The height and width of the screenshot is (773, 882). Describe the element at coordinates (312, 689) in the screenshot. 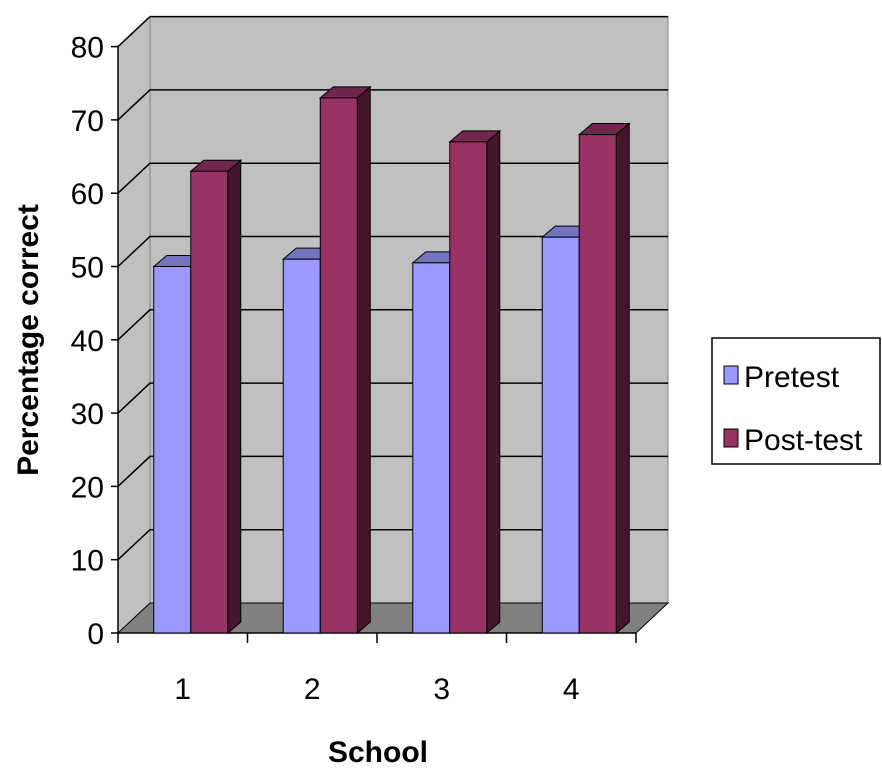

I see `x-tick-label: 2` at that location.